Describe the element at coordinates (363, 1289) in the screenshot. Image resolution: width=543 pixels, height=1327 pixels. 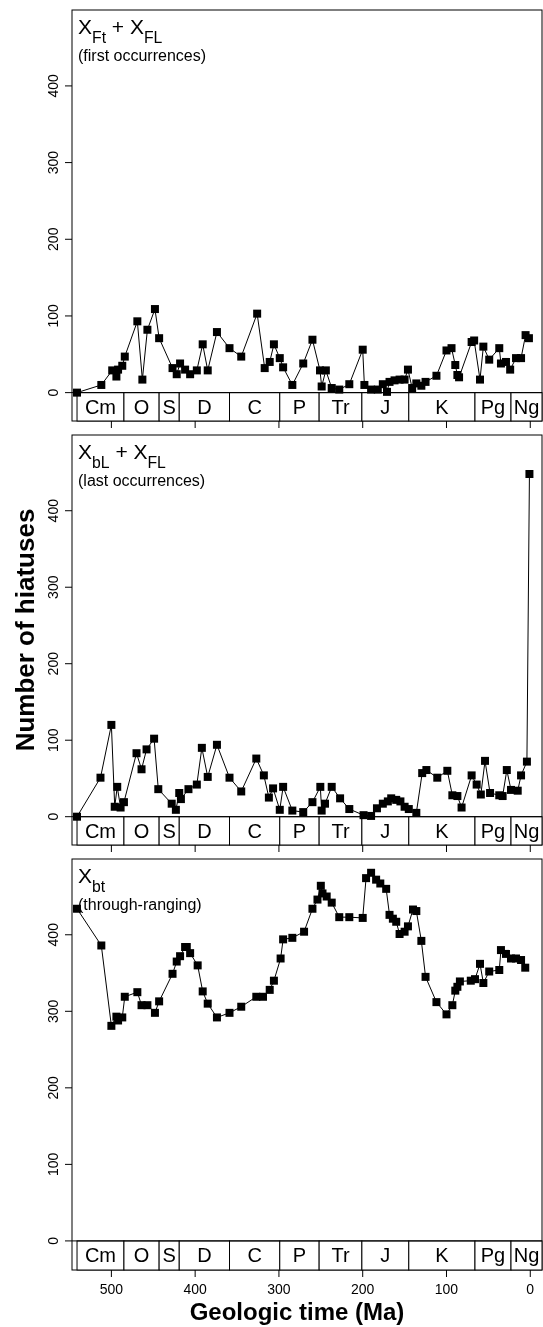
I see `x-tick-label: 200` at that location.